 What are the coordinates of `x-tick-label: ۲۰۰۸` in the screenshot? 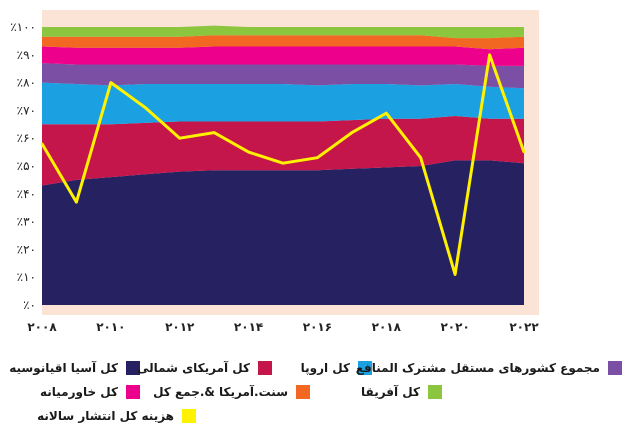 It's located at (42, 327).